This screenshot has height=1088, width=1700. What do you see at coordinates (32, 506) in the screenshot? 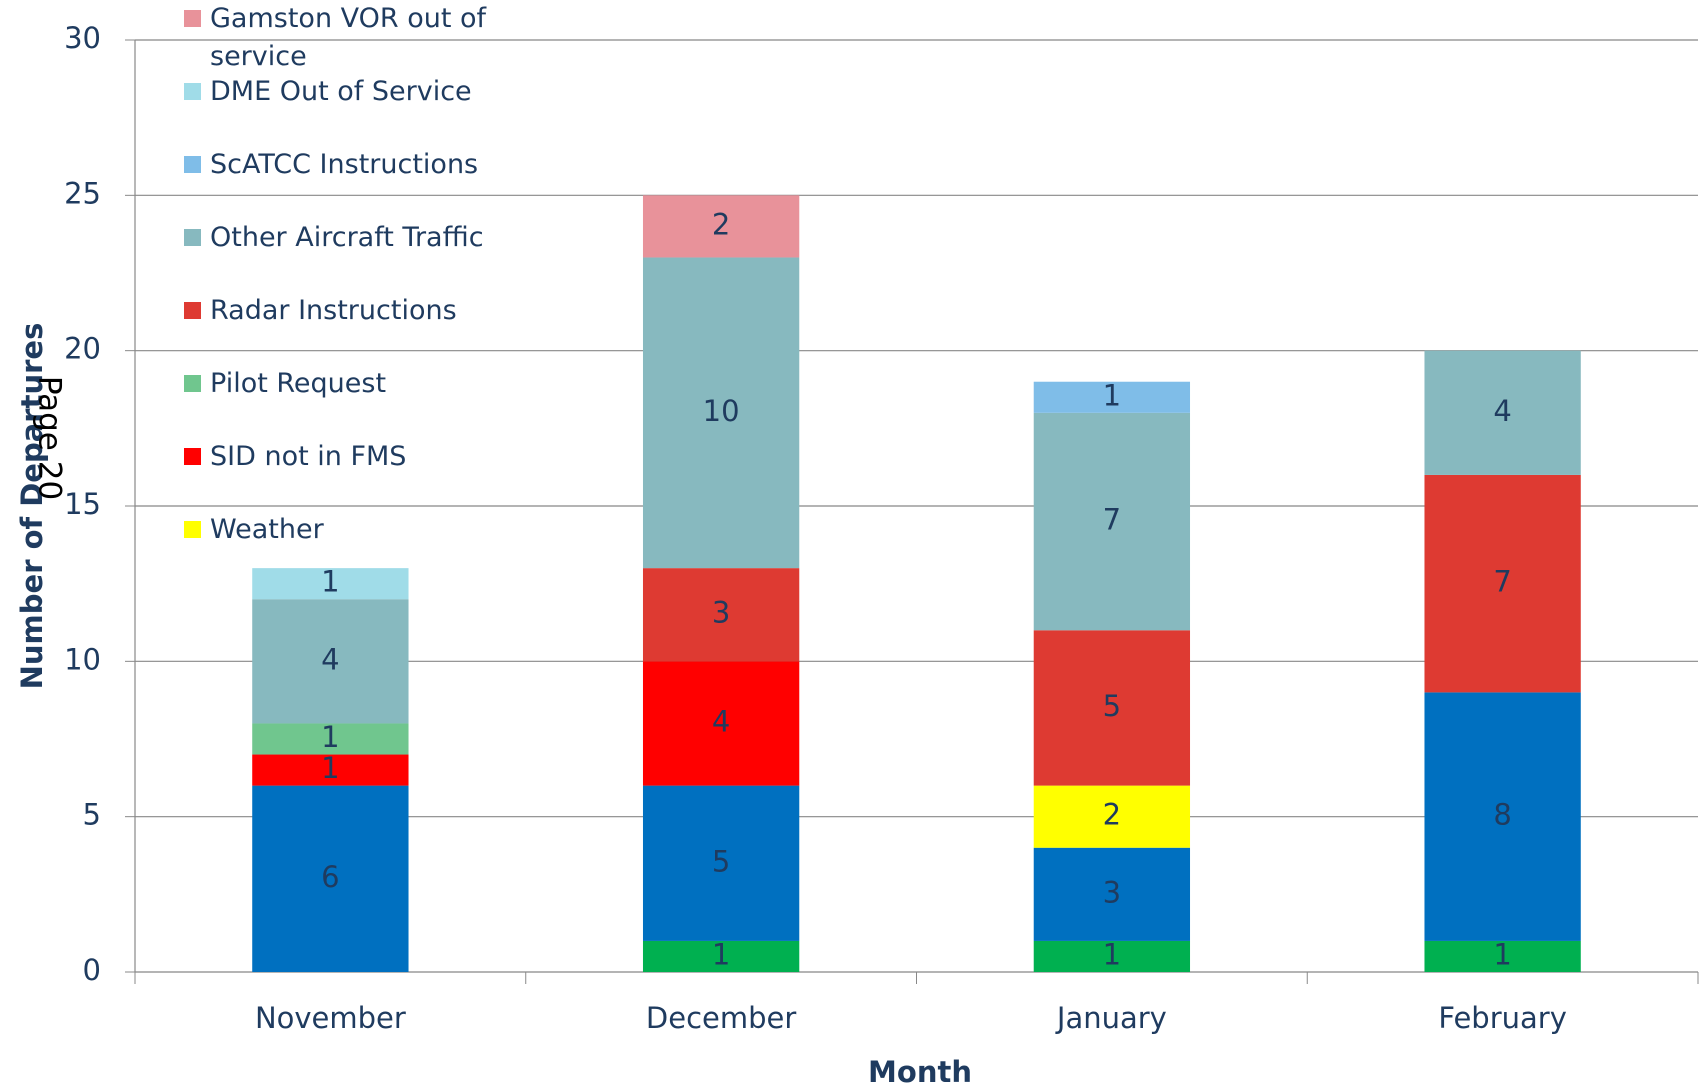
I see `y-axis-title: Number of Departures` at bounding box center [32, 506].